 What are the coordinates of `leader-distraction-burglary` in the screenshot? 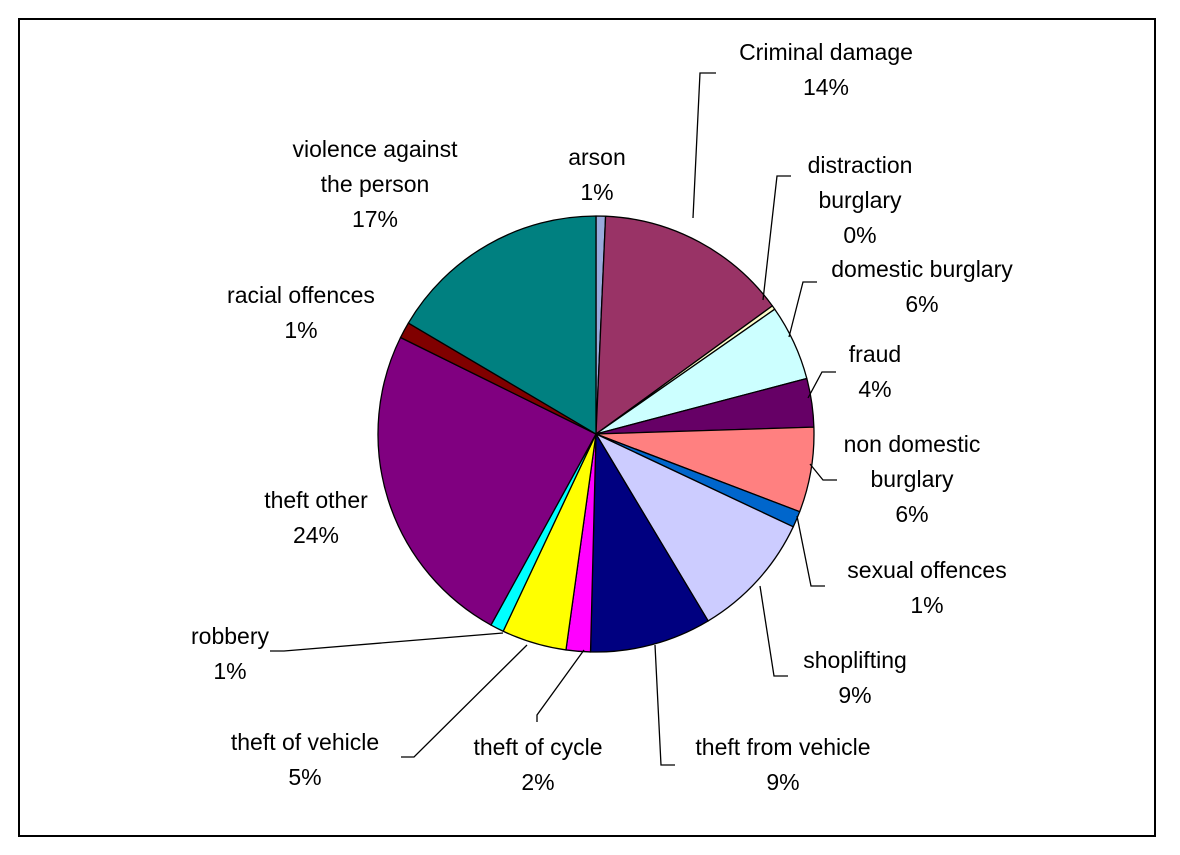 It's located at (776, 238).